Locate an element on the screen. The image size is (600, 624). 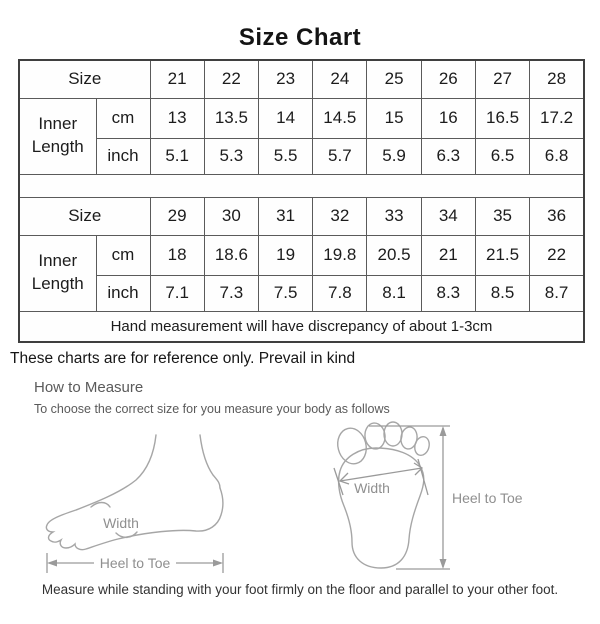
size-cell: 26 is located at coordinates (448, 79).